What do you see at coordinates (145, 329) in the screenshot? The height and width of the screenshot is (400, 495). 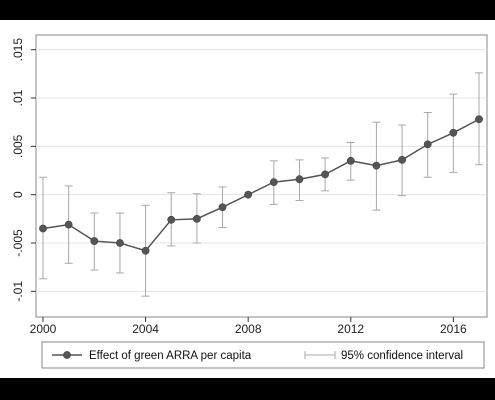 I see `x-tick-label: 2004` at bounding box center [145, 329].